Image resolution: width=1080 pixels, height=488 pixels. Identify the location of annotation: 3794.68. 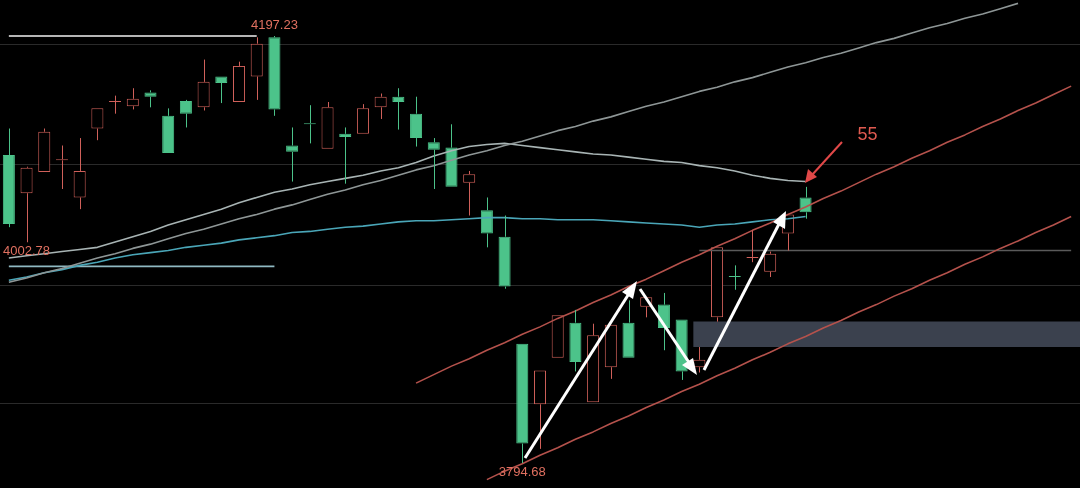
(522, 472).